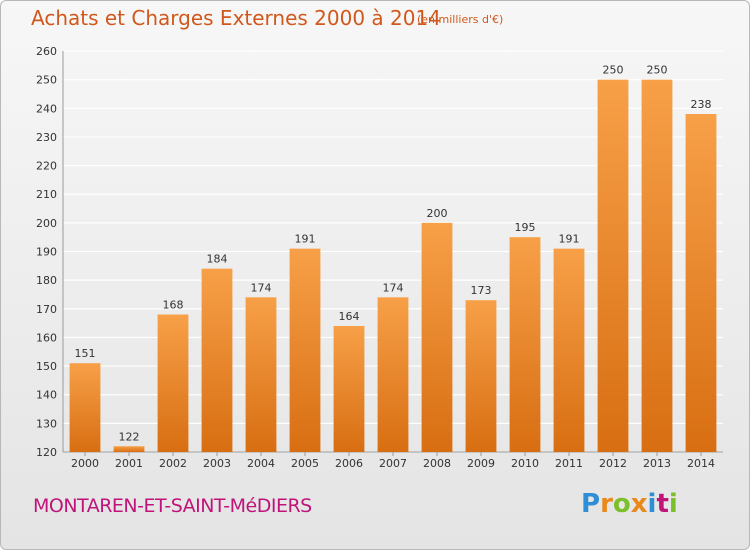  What do you see at coordinates (261, 374) in the screenshot?
I see `bar-2004` at bounding box center [261, 374].